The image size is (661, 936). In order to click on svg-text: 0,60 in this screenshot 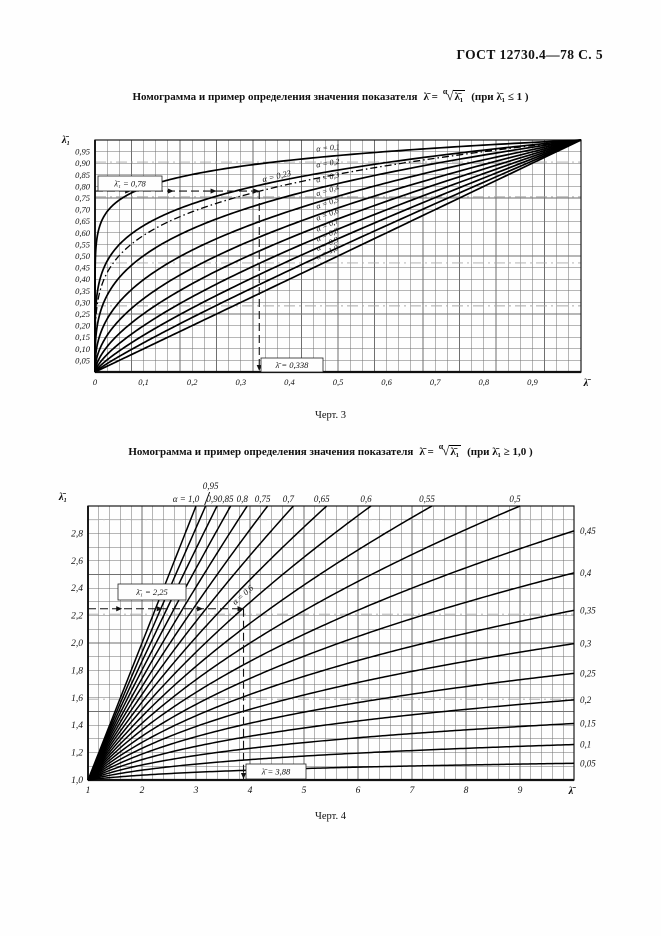, I will do `click(83, 233)`.